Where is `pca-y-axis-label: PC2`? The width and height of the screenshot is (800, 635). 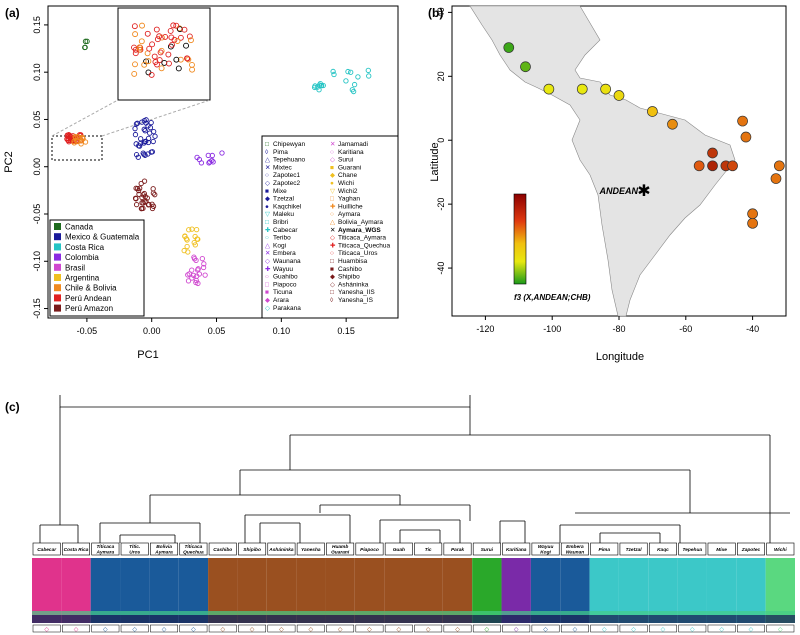 pca-y-axis-label: PC2 is located at coordinates (9, 161).